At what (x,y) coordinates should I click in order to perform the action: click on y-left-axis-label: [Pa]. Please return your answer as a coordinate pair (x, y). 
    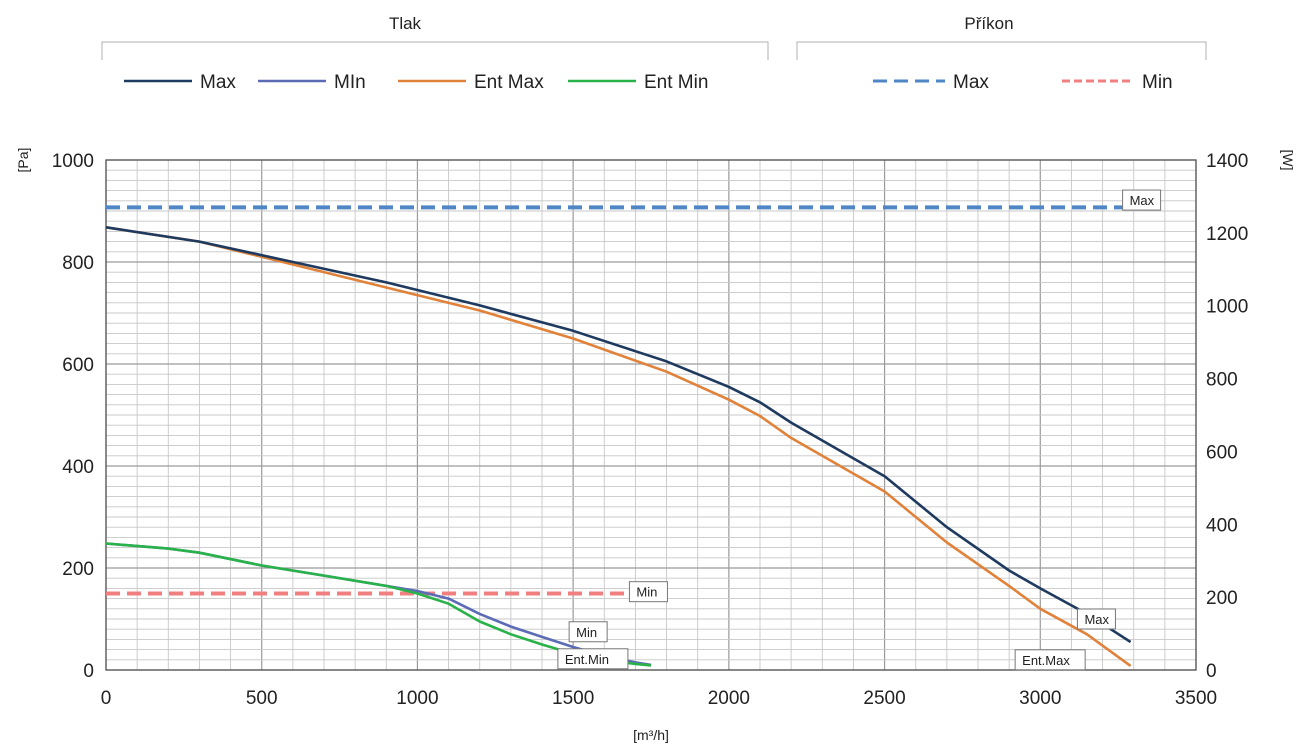
    Looking at the image, I should click on (23, 160).